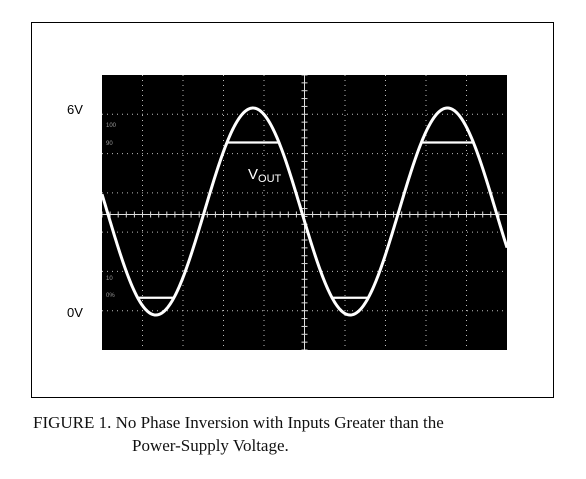 The height and width of the screenshot is (479, 586). I want to click on vout-label: VOUT, so click(265, 175).